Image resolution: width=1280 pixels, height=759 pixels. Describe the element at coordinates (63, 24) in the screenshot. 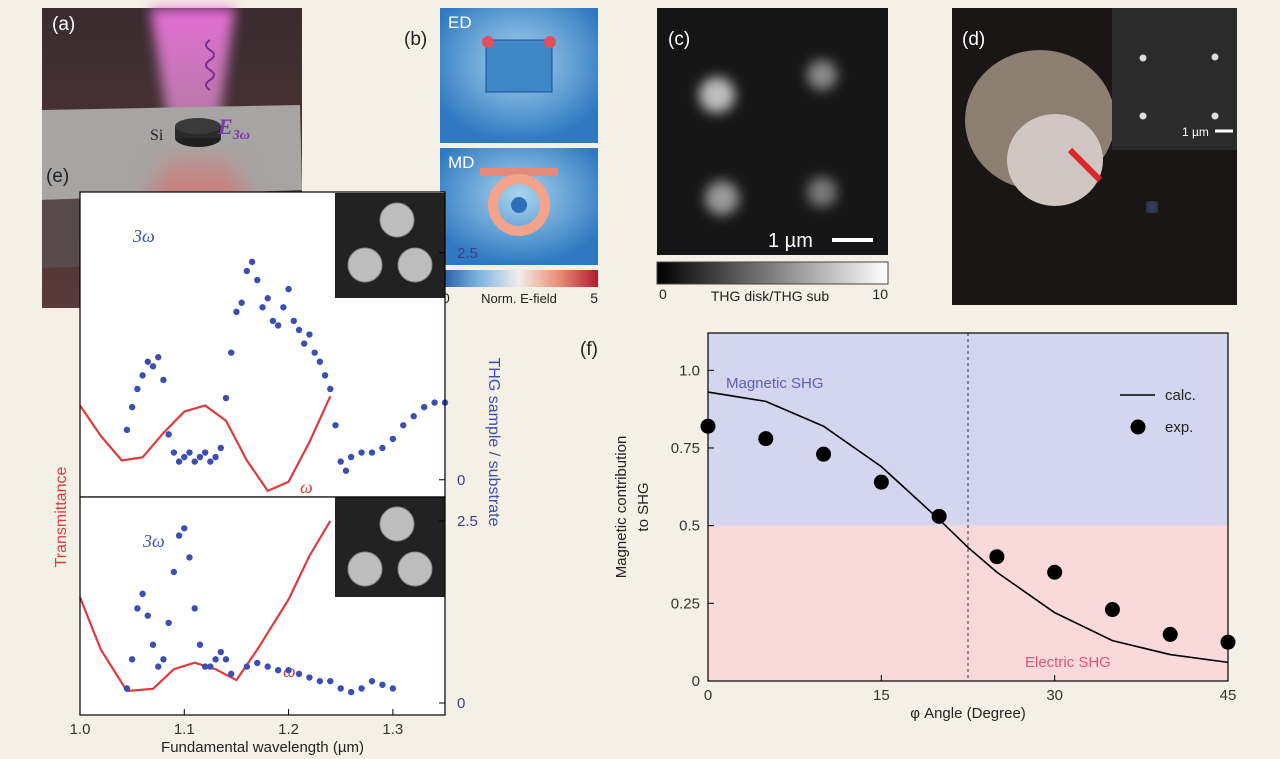

I see `panel-label: (a)` at that location.